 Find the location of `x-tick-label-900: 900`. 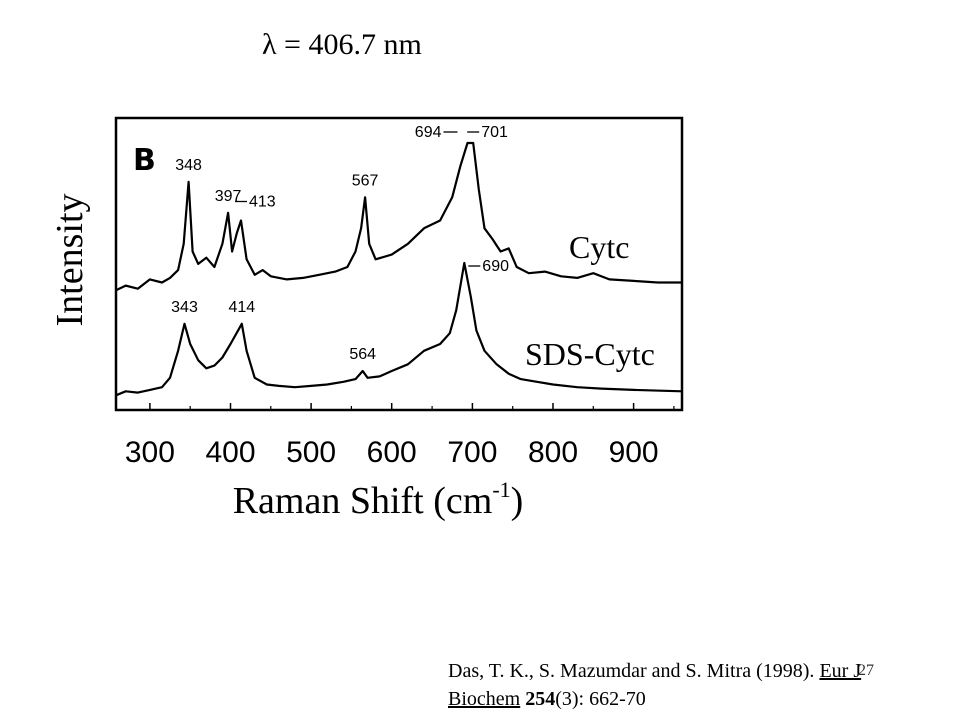

x-tick-label-900: 900 is located at coordinates (634, 452).